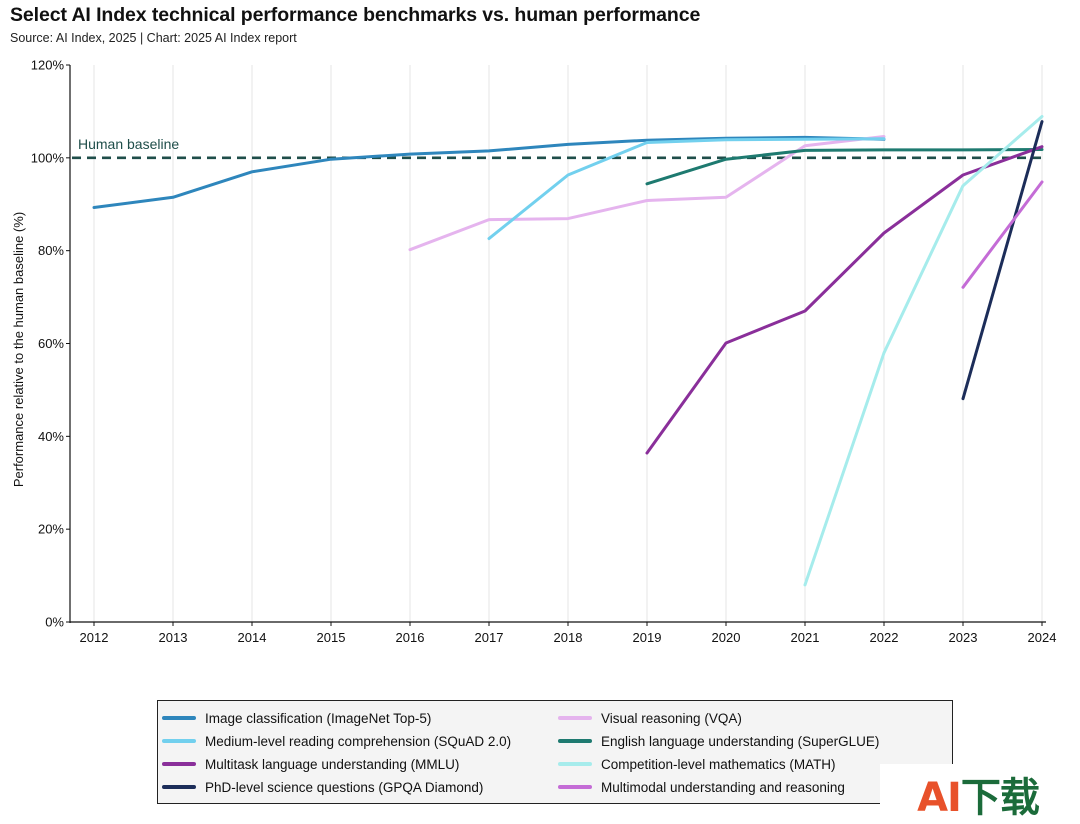 The height and width of the screenshot is (824, 1080). Describe the element at coordinates (718, 764) in the screenshot. I see `legend-label: Competition-level mathematics (MATH)` at that location.